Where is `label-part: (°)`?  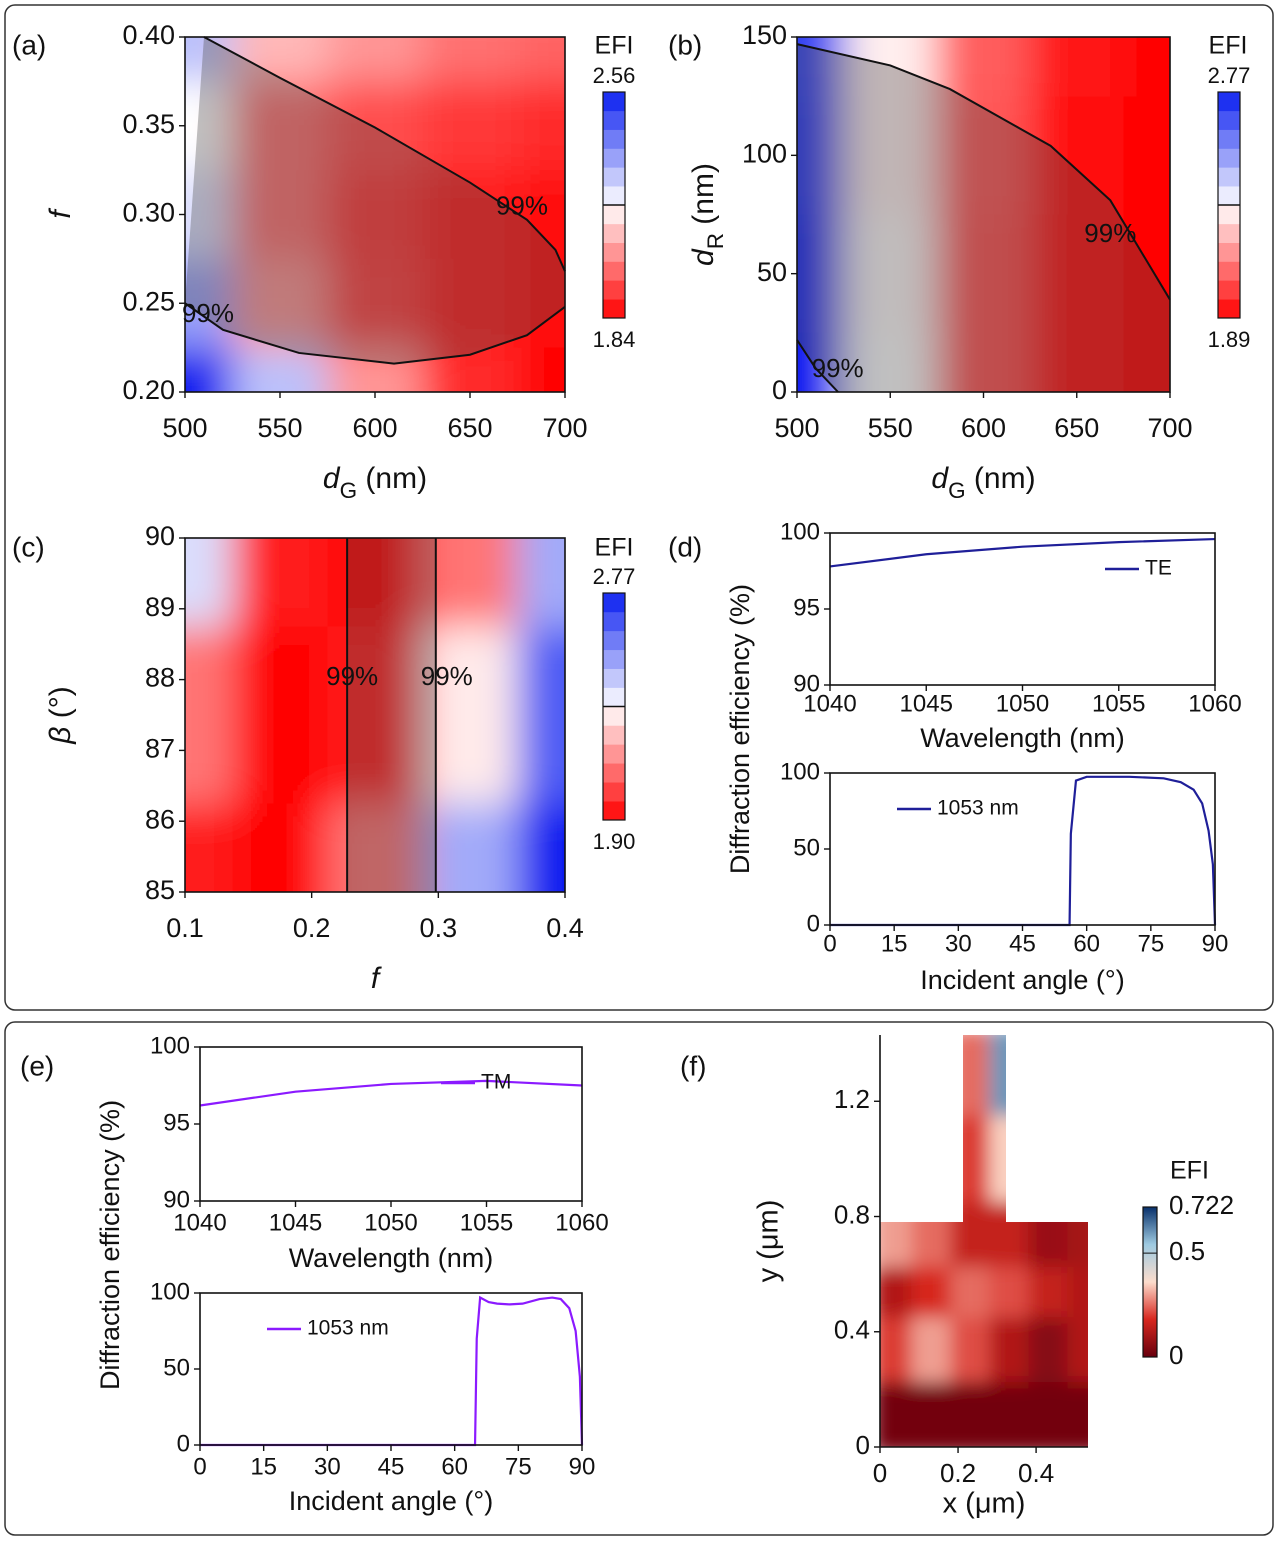 label-part: (°) is located at coordinates (60, 706).